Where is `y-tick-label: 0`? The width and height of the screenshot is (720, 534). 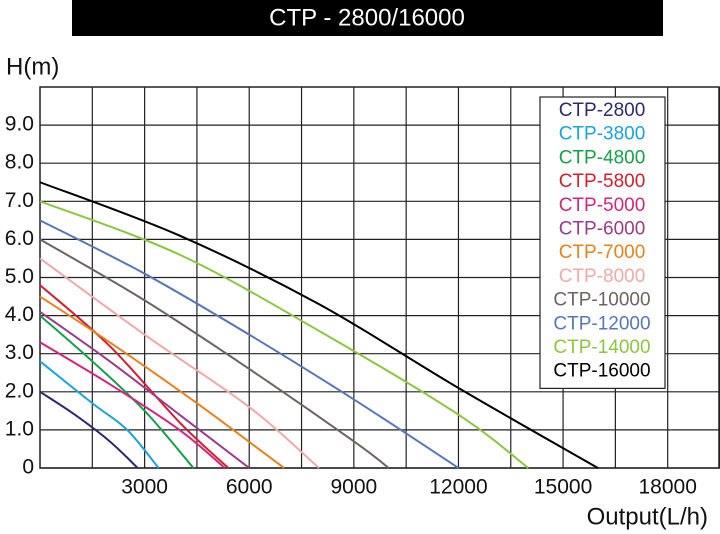 y-tick-label: 0 is located at coordinates (28, 467).